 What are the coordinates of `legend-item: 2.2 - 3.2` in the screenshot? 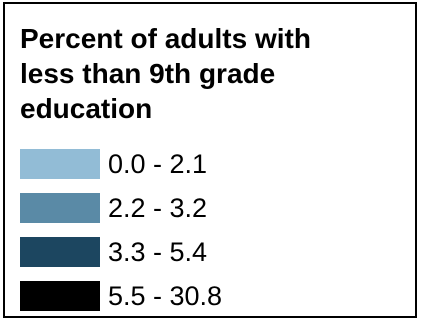 It's located at (121, 208).